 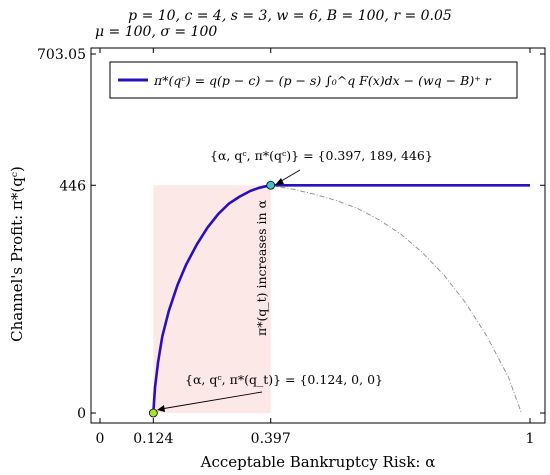 What do you see at coordinates (81, 414) in the screenshot?
I see `y-tick-label: 0` at bounding box center [81, 414].